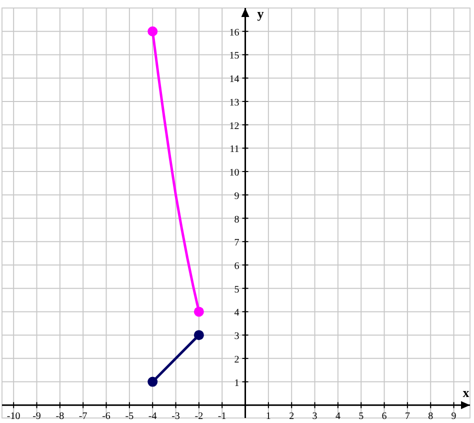 This screenshot has height=423, width=474. I want to click on x-tick-label: -1, so click(222, 416).